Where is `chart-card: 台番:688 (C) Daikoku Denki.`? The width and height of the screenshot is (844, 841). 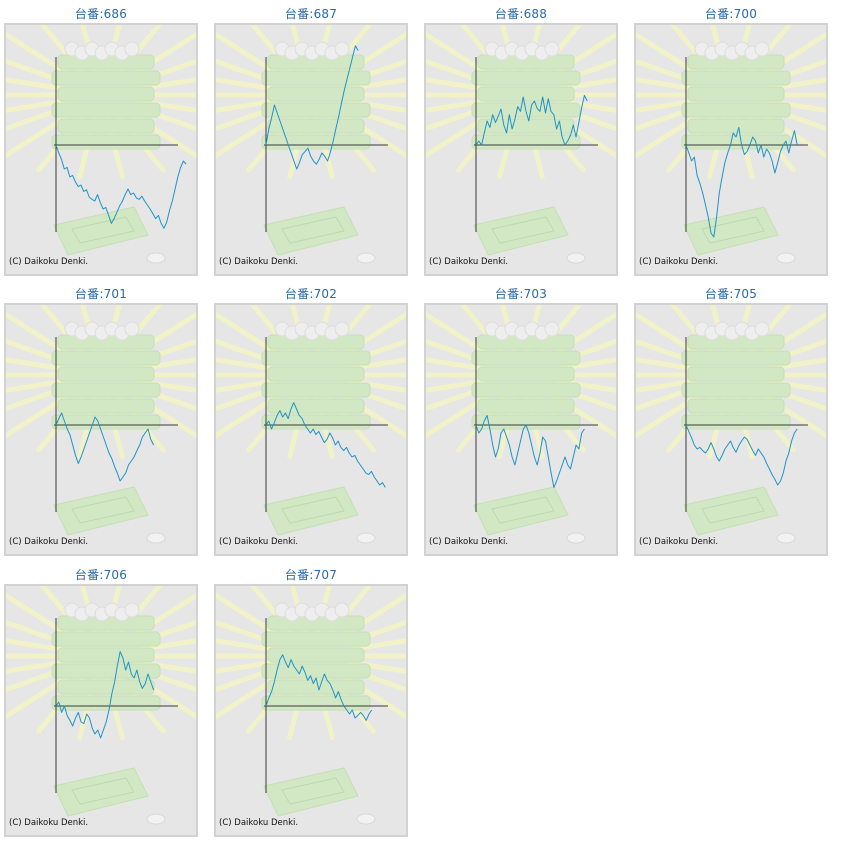 chart-card: 台番:688 (C) Daikoku Denki. is located at coordinates (521, 138).